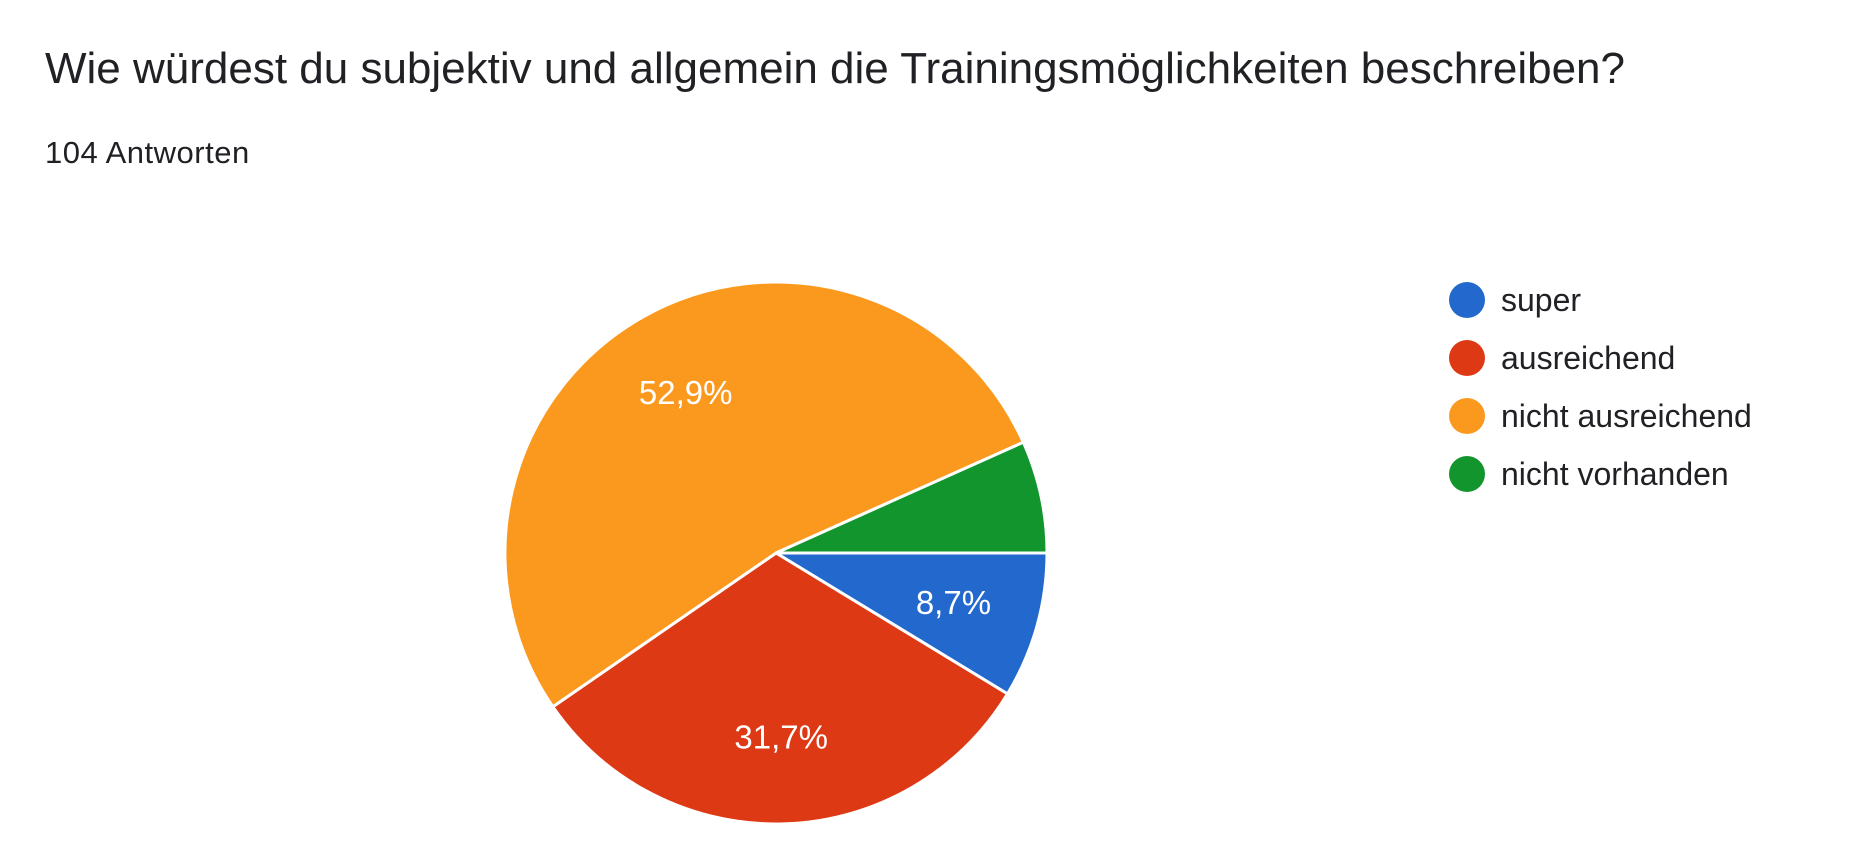  I want to click on pie-slice-label: 31,7%, so click(781, 737).